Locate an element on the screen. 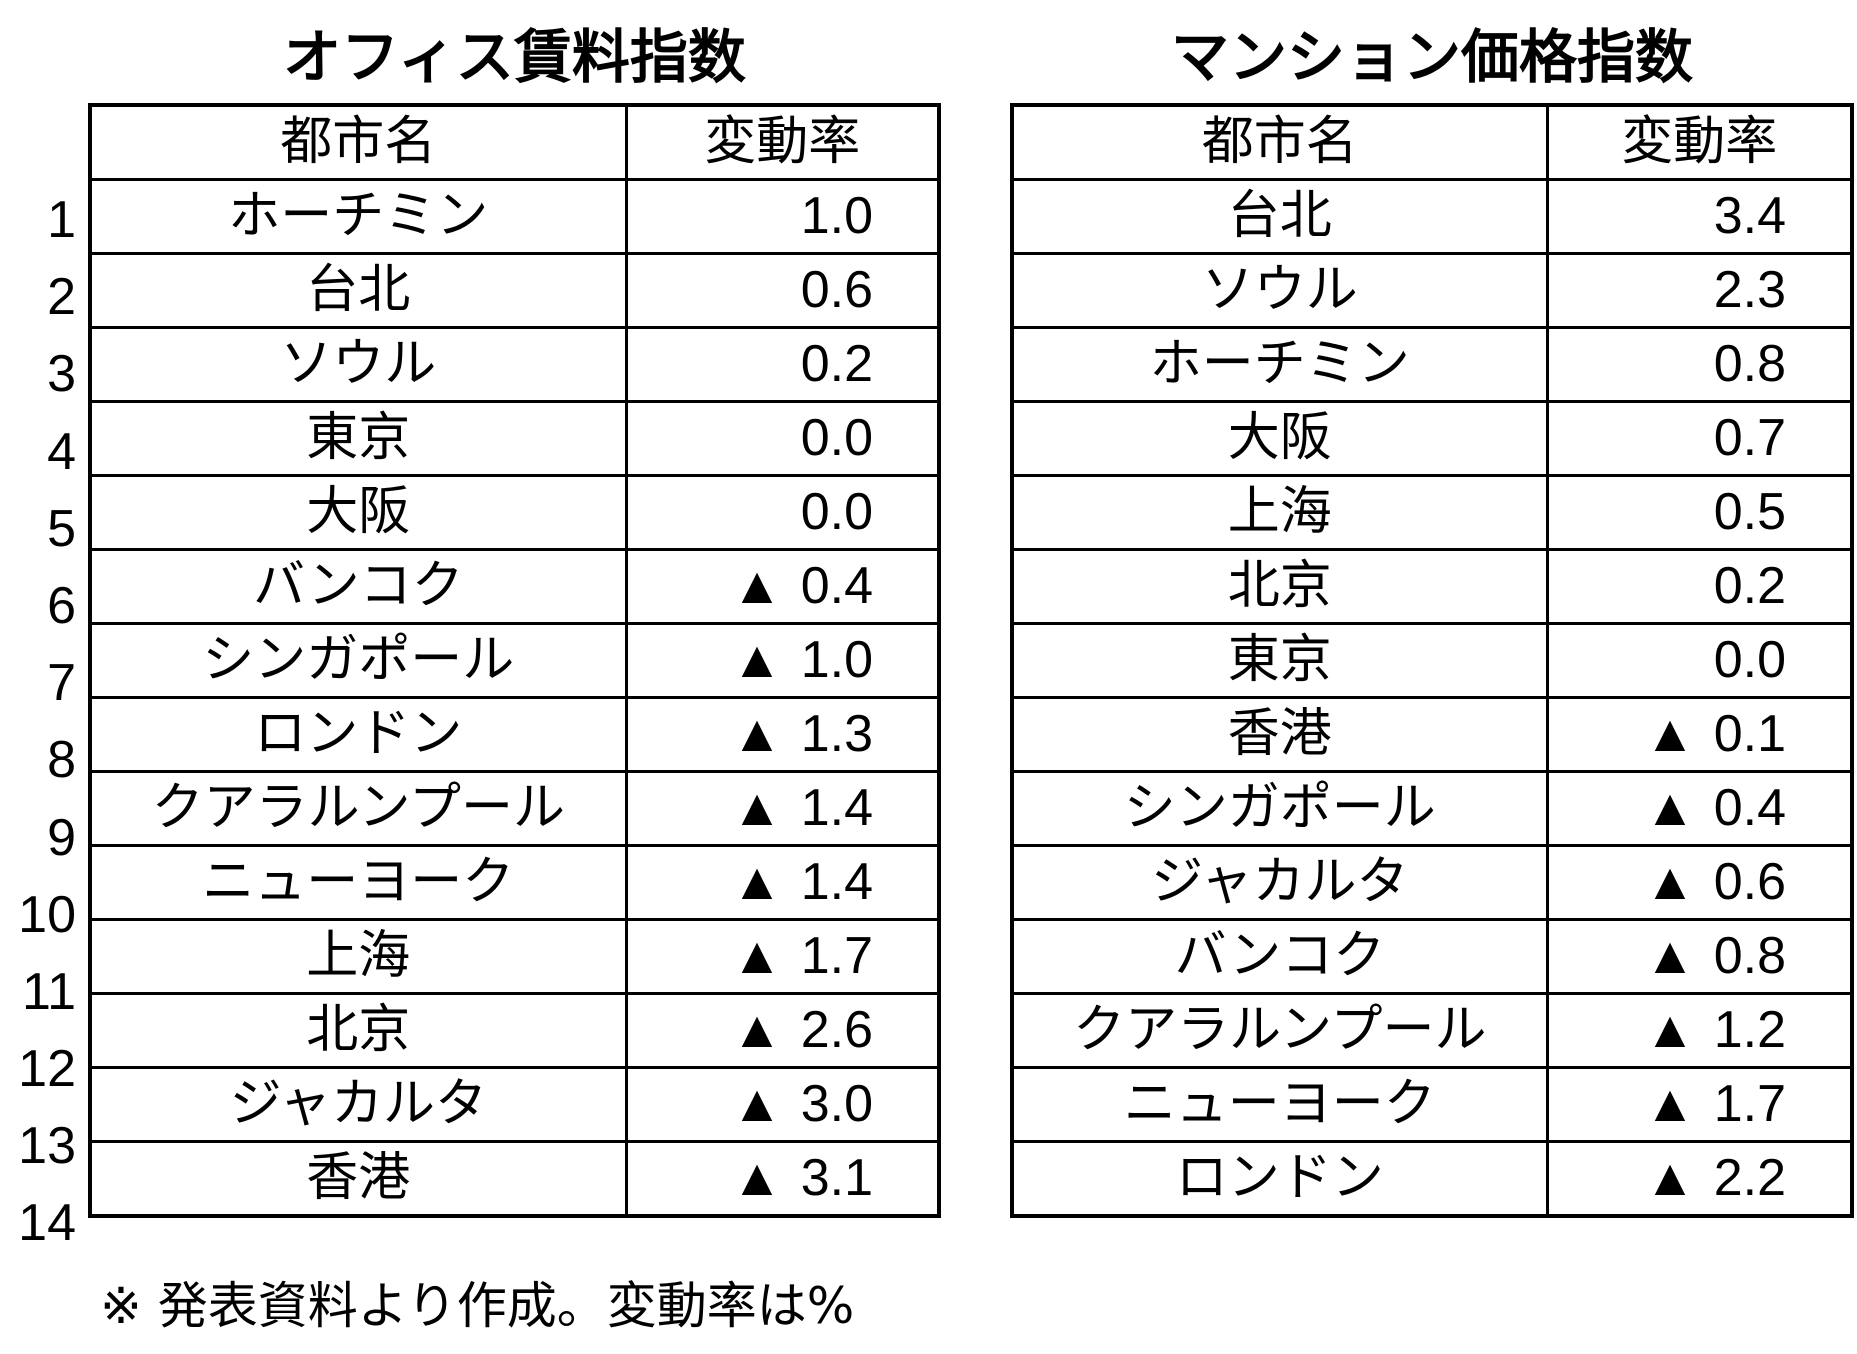 This screenshot has height=1354, width=1857. city-cell: ソウル is located at coordinates (358, 364).